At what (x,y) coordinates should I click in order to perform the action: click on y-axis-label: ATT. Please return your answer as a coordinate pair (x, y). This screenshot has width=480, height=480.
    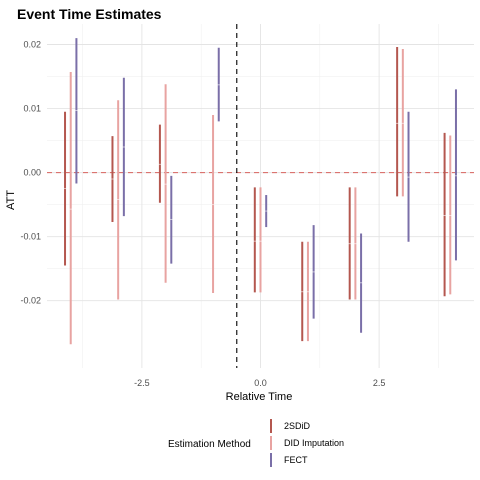
    Looking at the image, I should click on (11, 200).